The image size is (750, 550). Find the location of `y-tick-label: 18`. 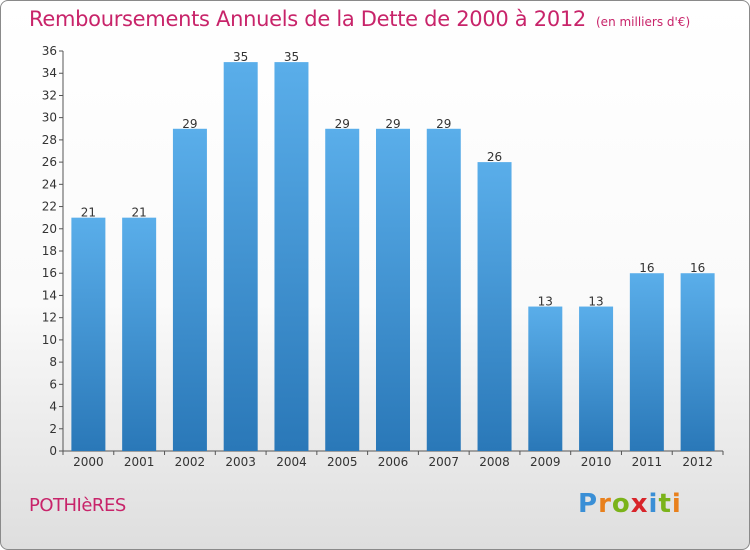

y-tick-label: 18 is located at coordinates (49, 251).